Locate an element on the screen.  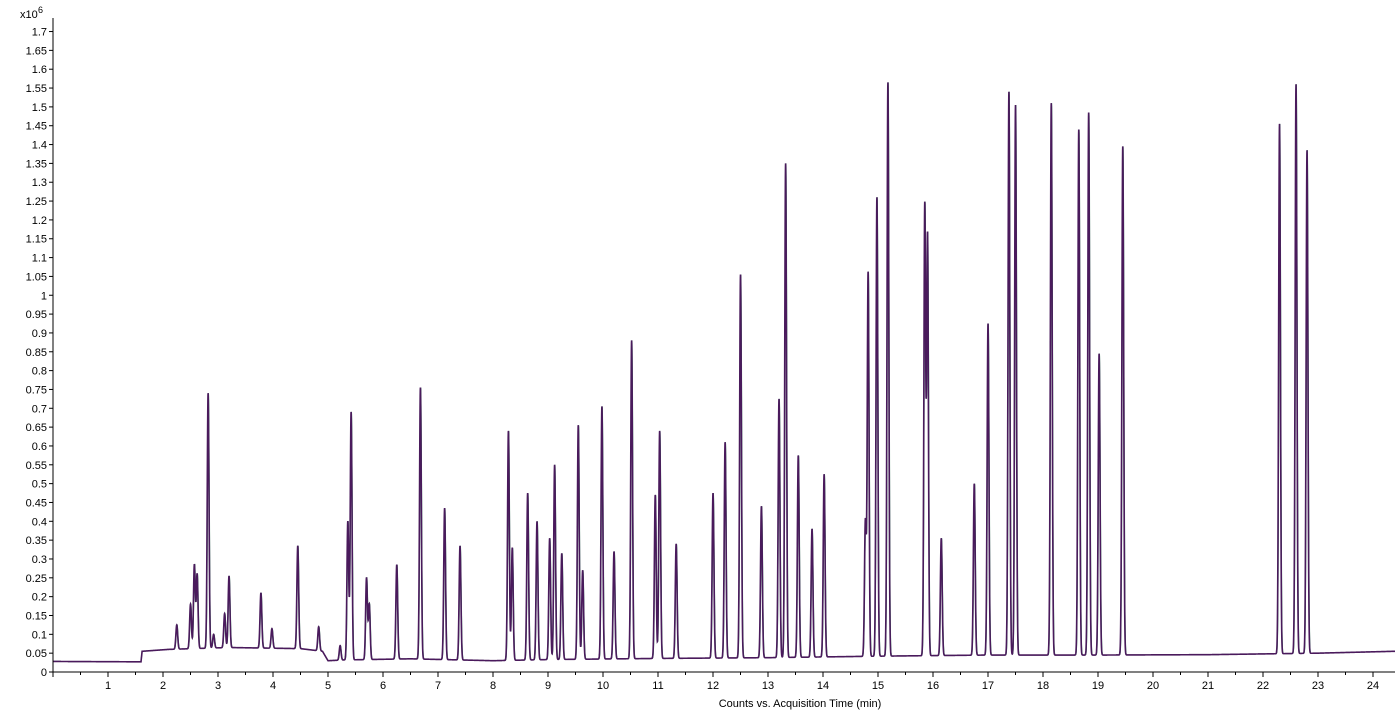
y-tick-label: 0.1 is located at coordinates (39, 635).